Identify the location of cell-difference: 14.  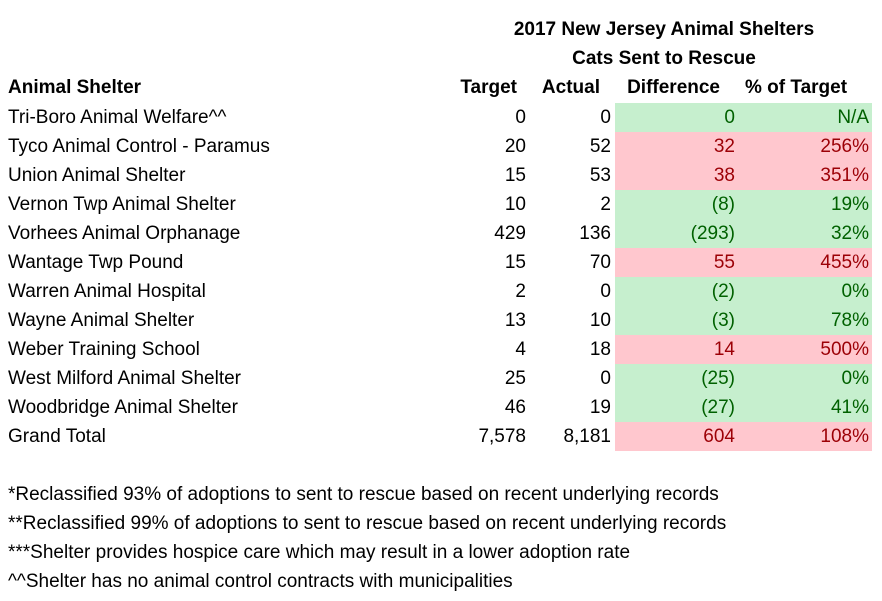
(680, 349).